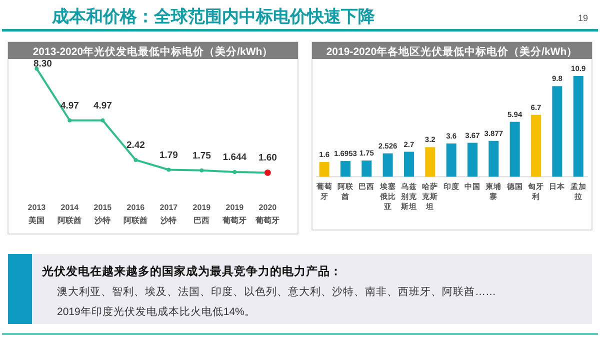 This screenshot has width=600, height=347. I want to click on chart-title: 2019-2020年各地区光伏最低中标电价（美分/kWh）, so click(452, 51).